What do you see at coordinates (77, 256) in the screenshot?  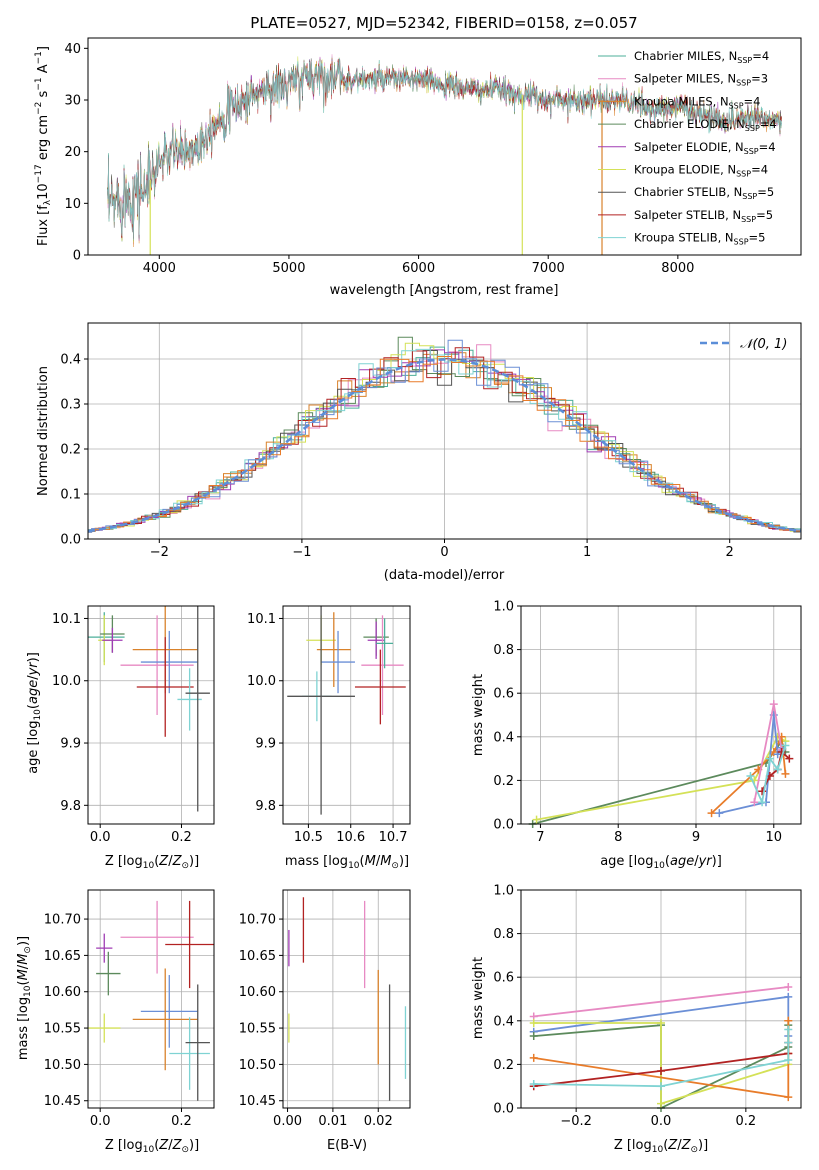 I see `y-tick-label: 0` at bounding box center [77, 256].